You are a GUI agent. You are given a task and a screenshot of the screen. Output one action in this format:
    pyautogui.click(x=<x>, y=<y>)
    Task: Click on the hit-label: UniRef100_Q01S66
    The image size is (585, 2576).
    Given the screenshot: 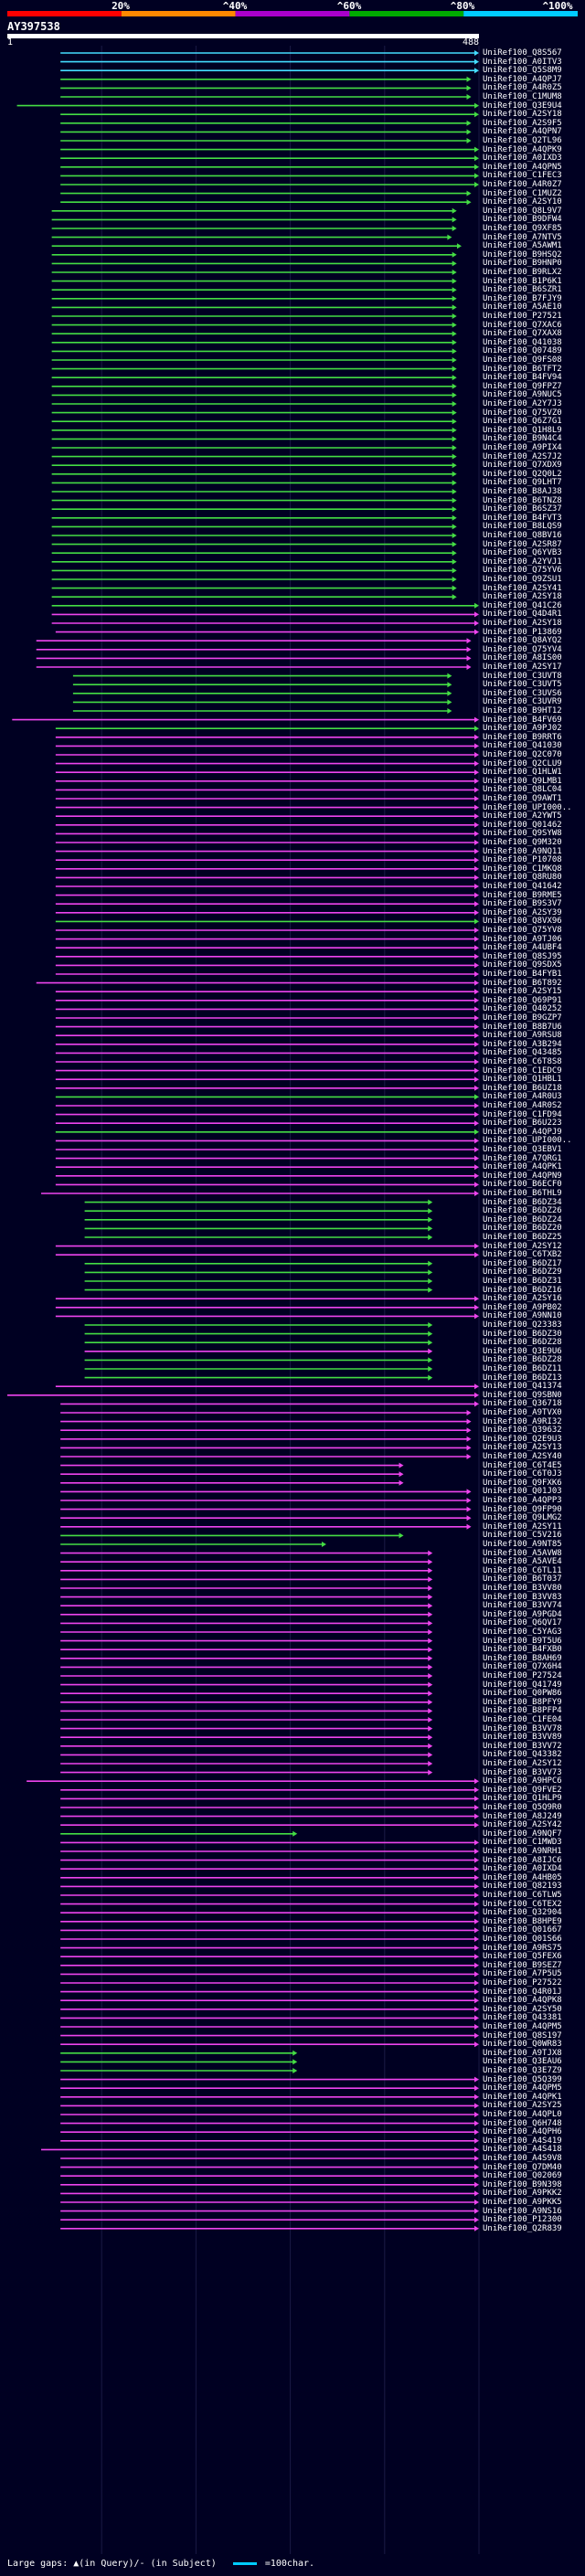 What is the action you would take?
    pyautogui.click(x=522, y=1939)
    